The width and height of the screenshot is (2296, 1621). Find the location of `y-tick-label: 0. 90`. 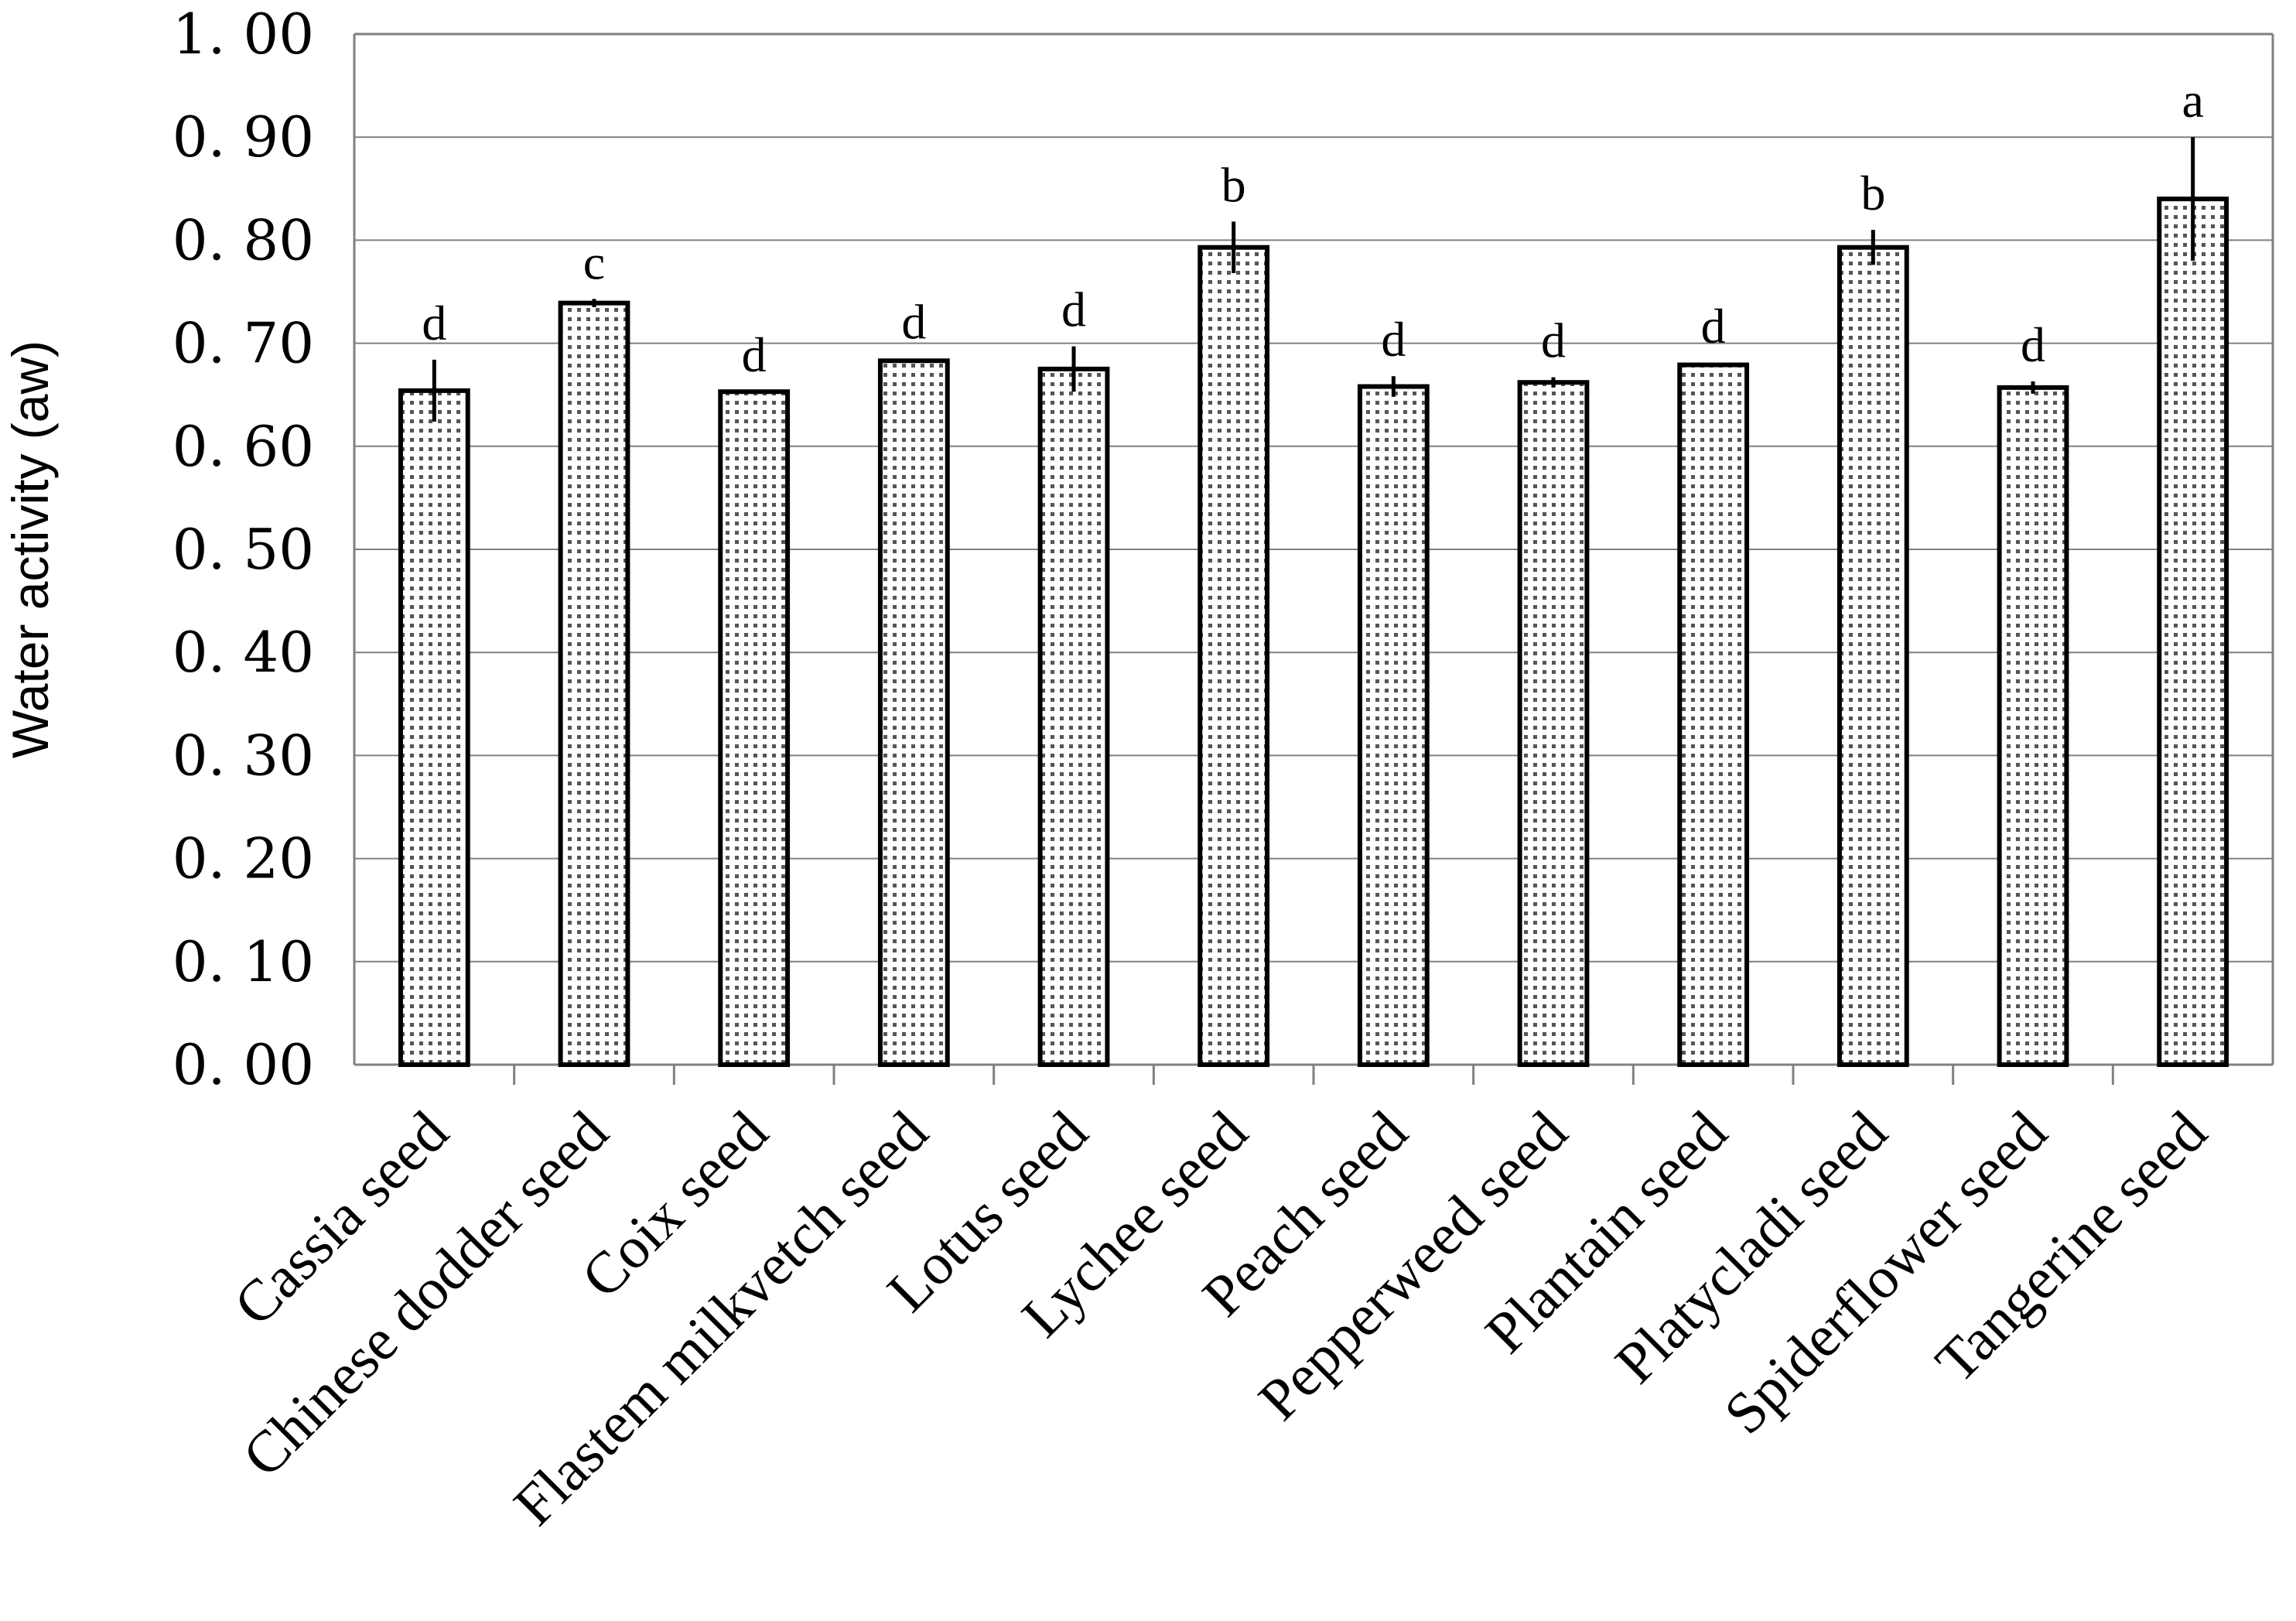

y-tick-label: 0. 90 is located at coordinates (243, 136).